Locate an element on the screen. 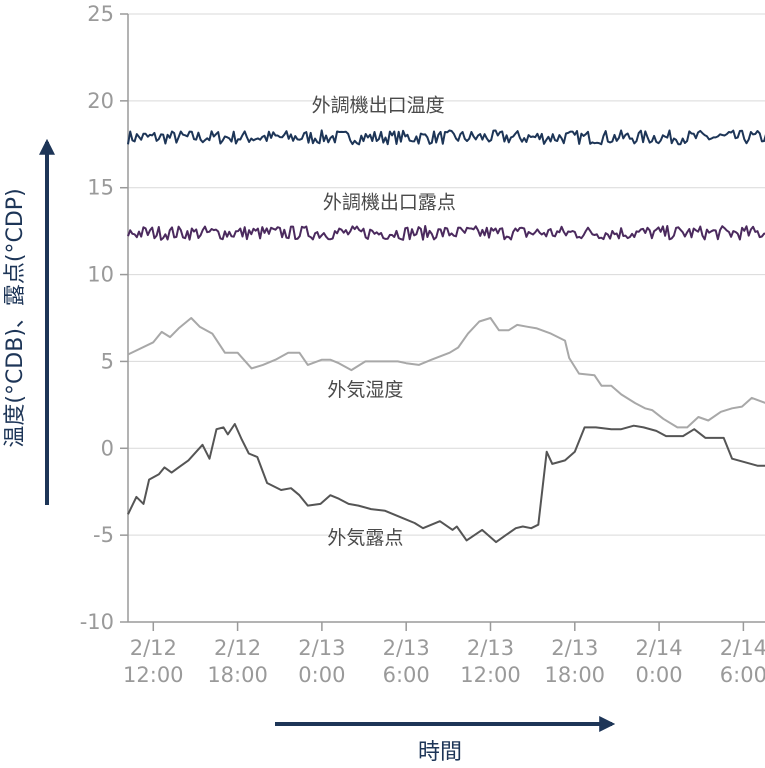 The width and height of the screenshot is (765, 768). series-annotation: 外気露点 is located at coordinates (365, 538).